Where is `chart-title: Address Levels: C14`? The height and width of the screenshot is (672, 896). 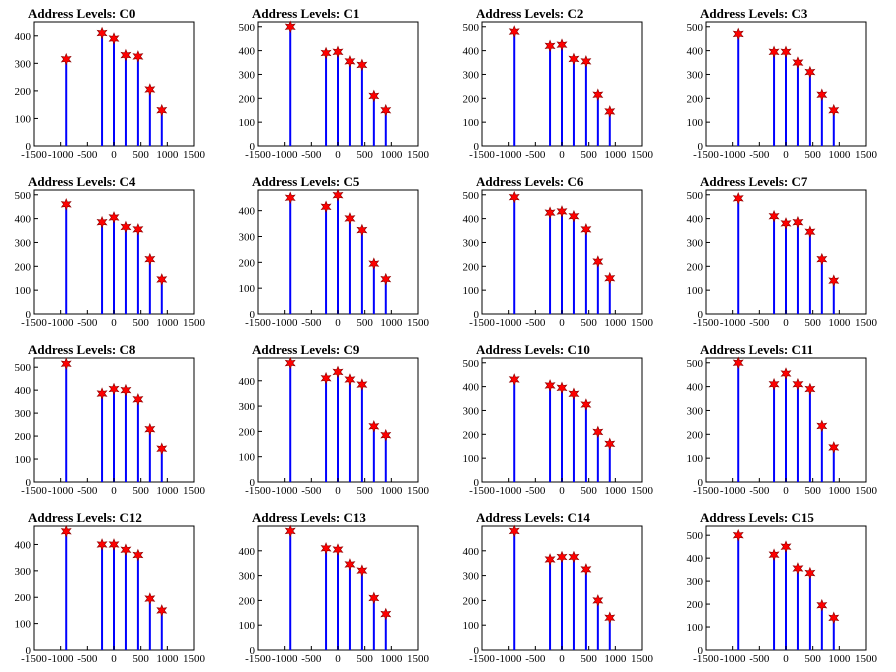 chart-title: Address Levels: C14 is located at coordinates (533, 517).